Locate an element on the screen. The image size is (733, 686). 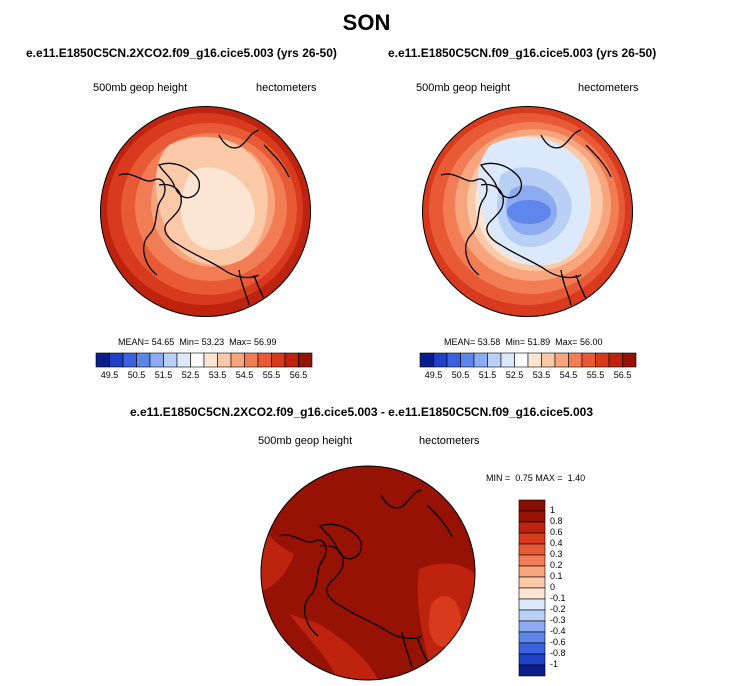
difference-variable-label: 500mb geop height is located at coordinates (305, 441).